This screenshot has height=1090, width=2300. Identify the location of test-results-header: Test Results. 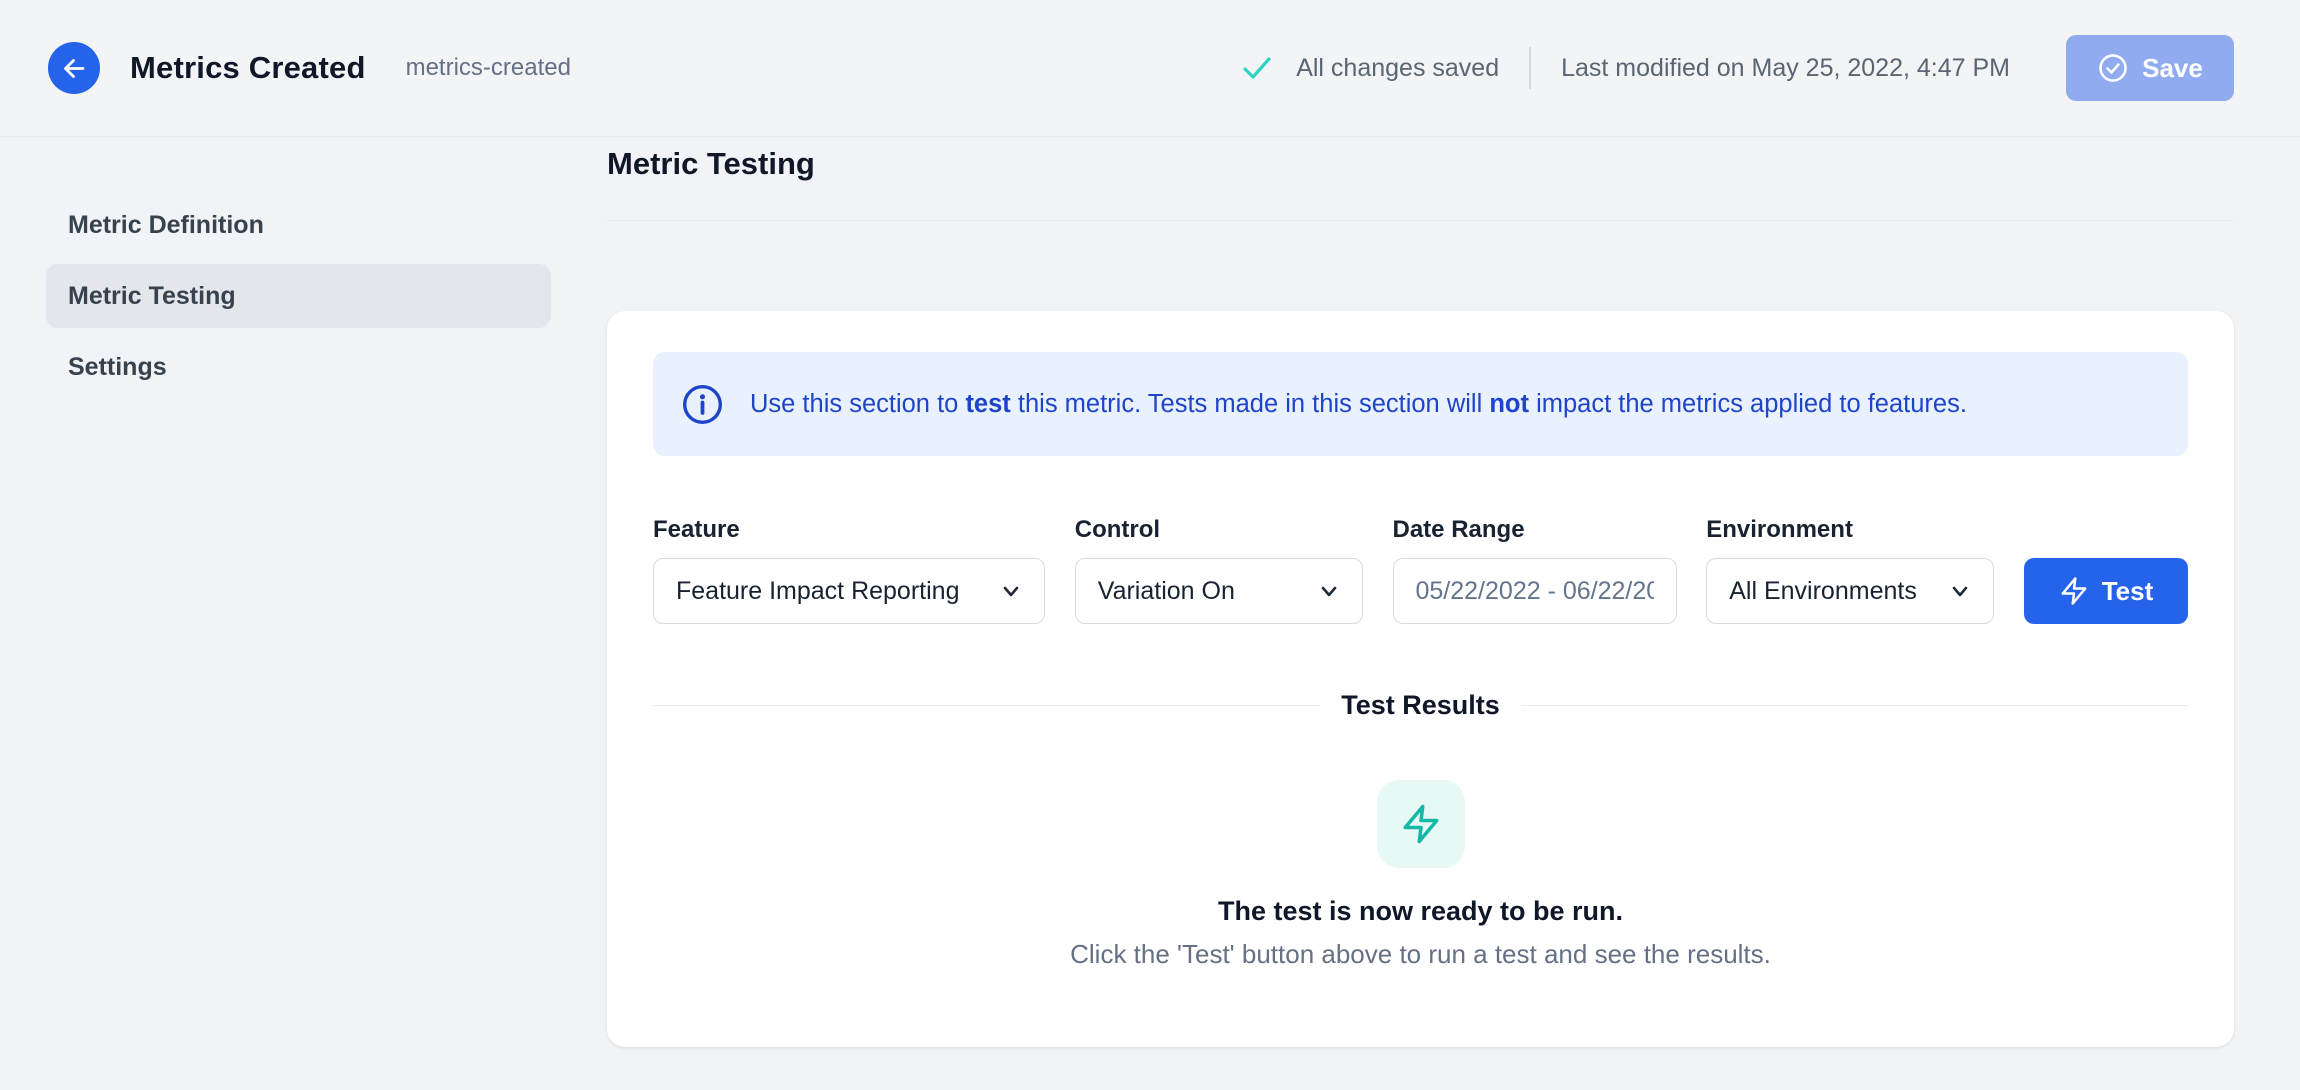
(1421, 705).